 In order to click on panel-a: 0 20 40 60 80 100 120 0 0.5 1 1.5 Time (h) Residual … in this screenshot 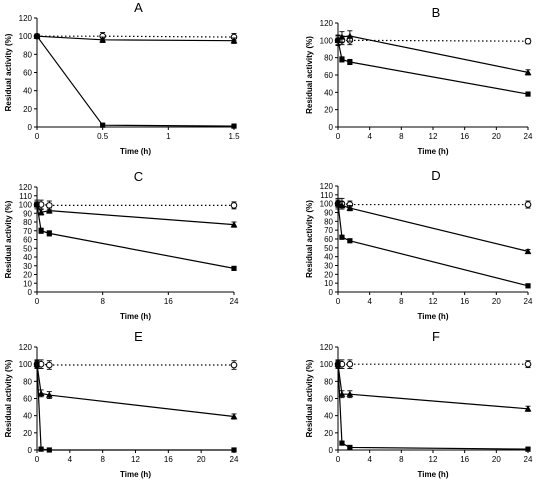, I will do `click(122, 78)`.